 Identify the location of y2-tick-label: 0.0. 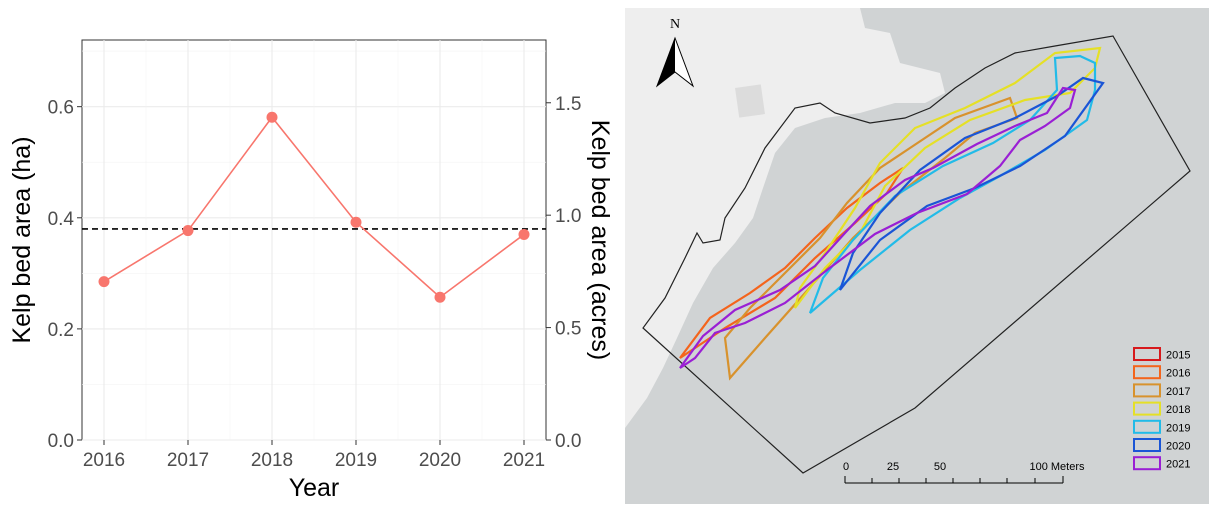
(568, 441).